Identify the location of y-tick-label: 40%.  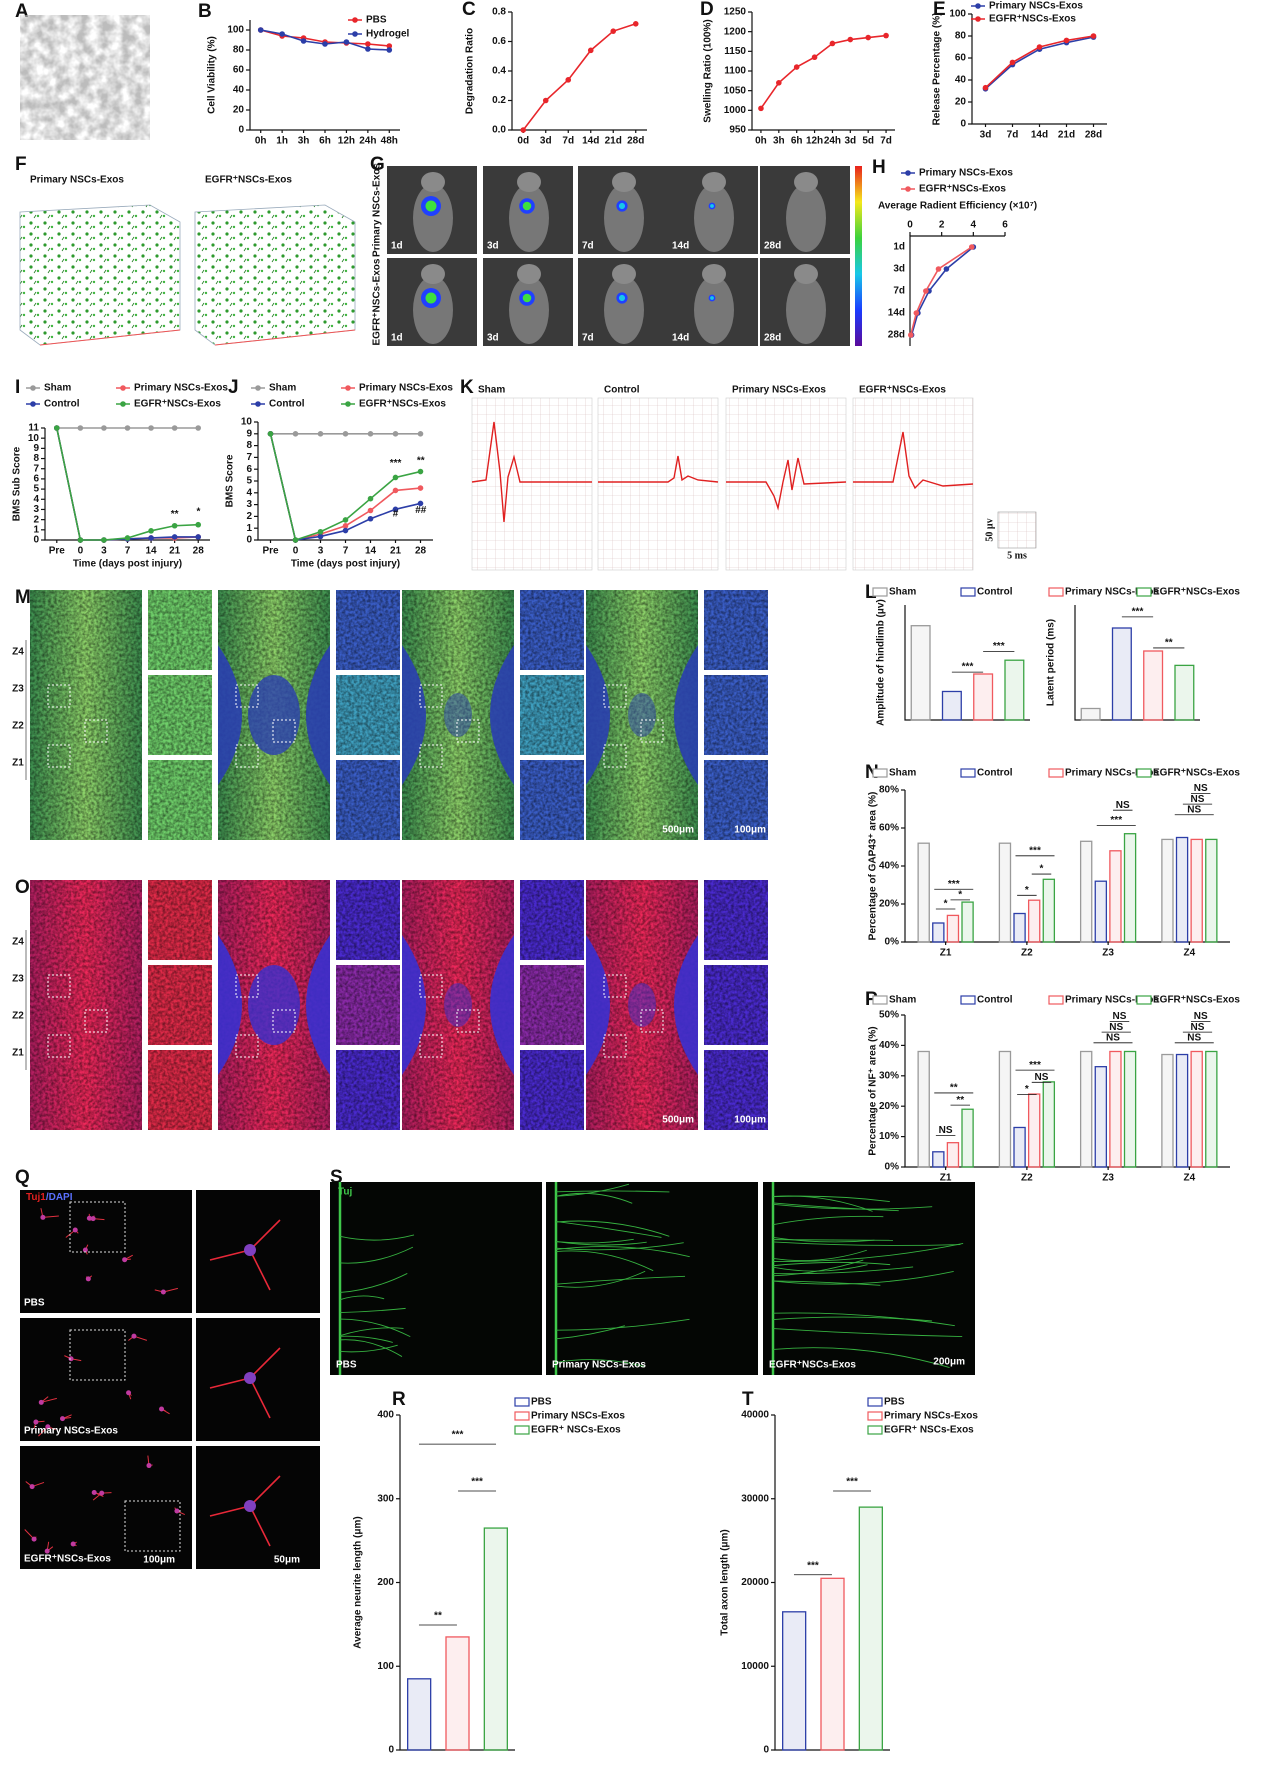
(889, 1045).